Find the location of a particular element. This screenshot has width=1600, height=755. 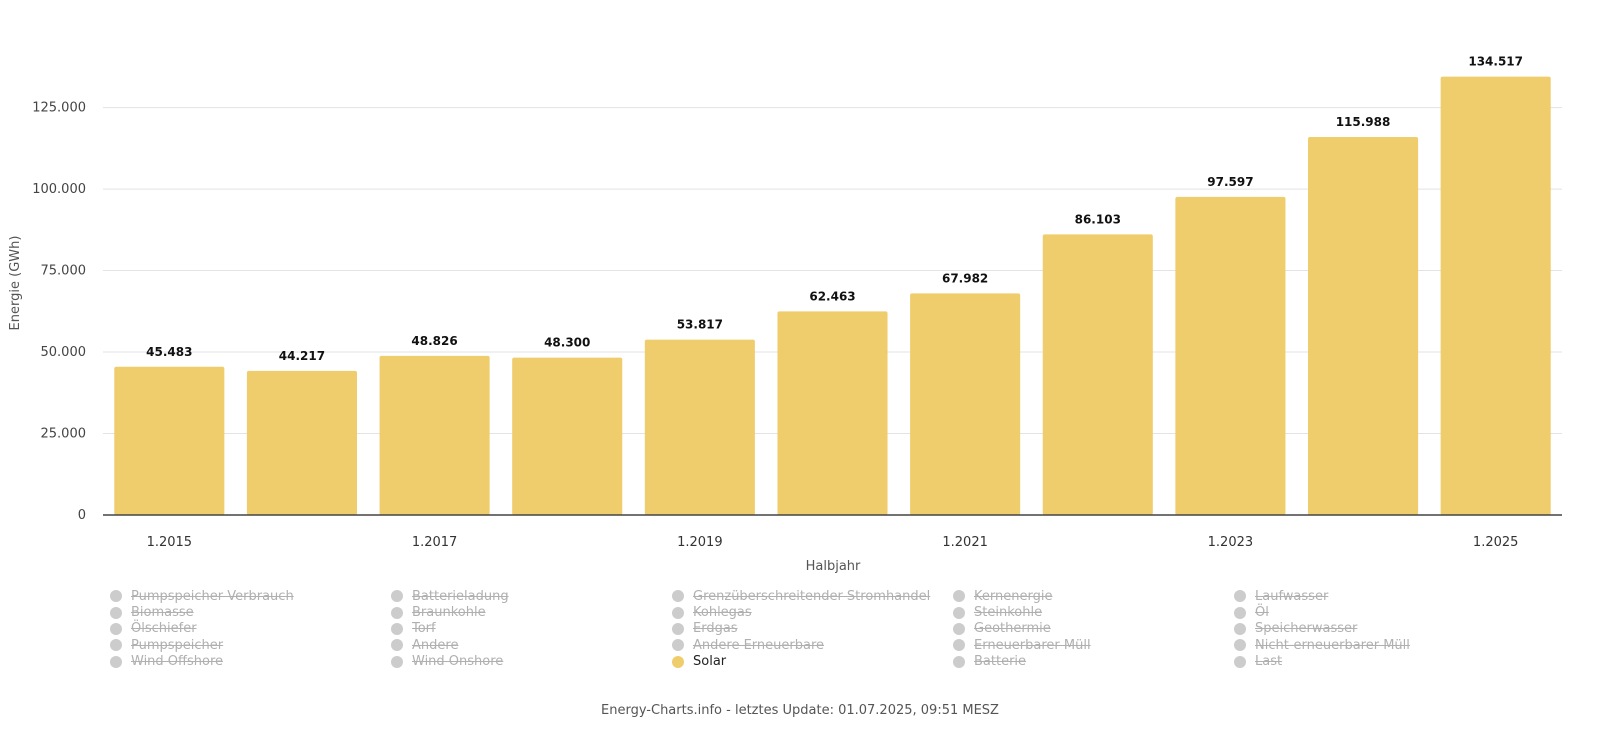

legend-item: Öl is located at coordinates (1374, 612).